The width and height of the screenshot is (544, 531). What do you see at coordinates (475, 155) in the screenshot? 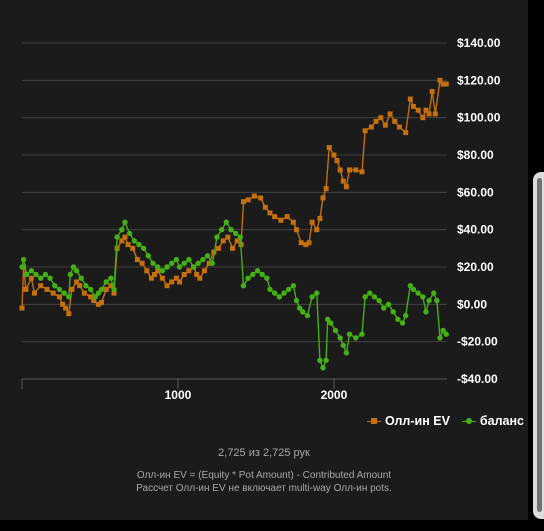
I see `y-tick-label: $80.00` at bounding box center [475, 155].